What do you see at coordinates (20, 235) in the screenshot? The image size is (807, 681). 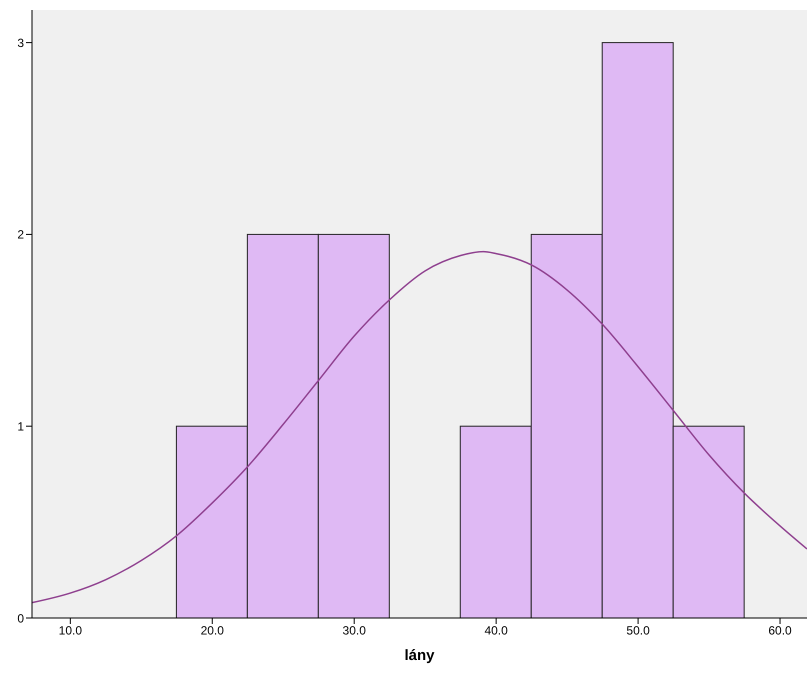 I see `y-tick-label: 2` at bounding box center [20, 235].